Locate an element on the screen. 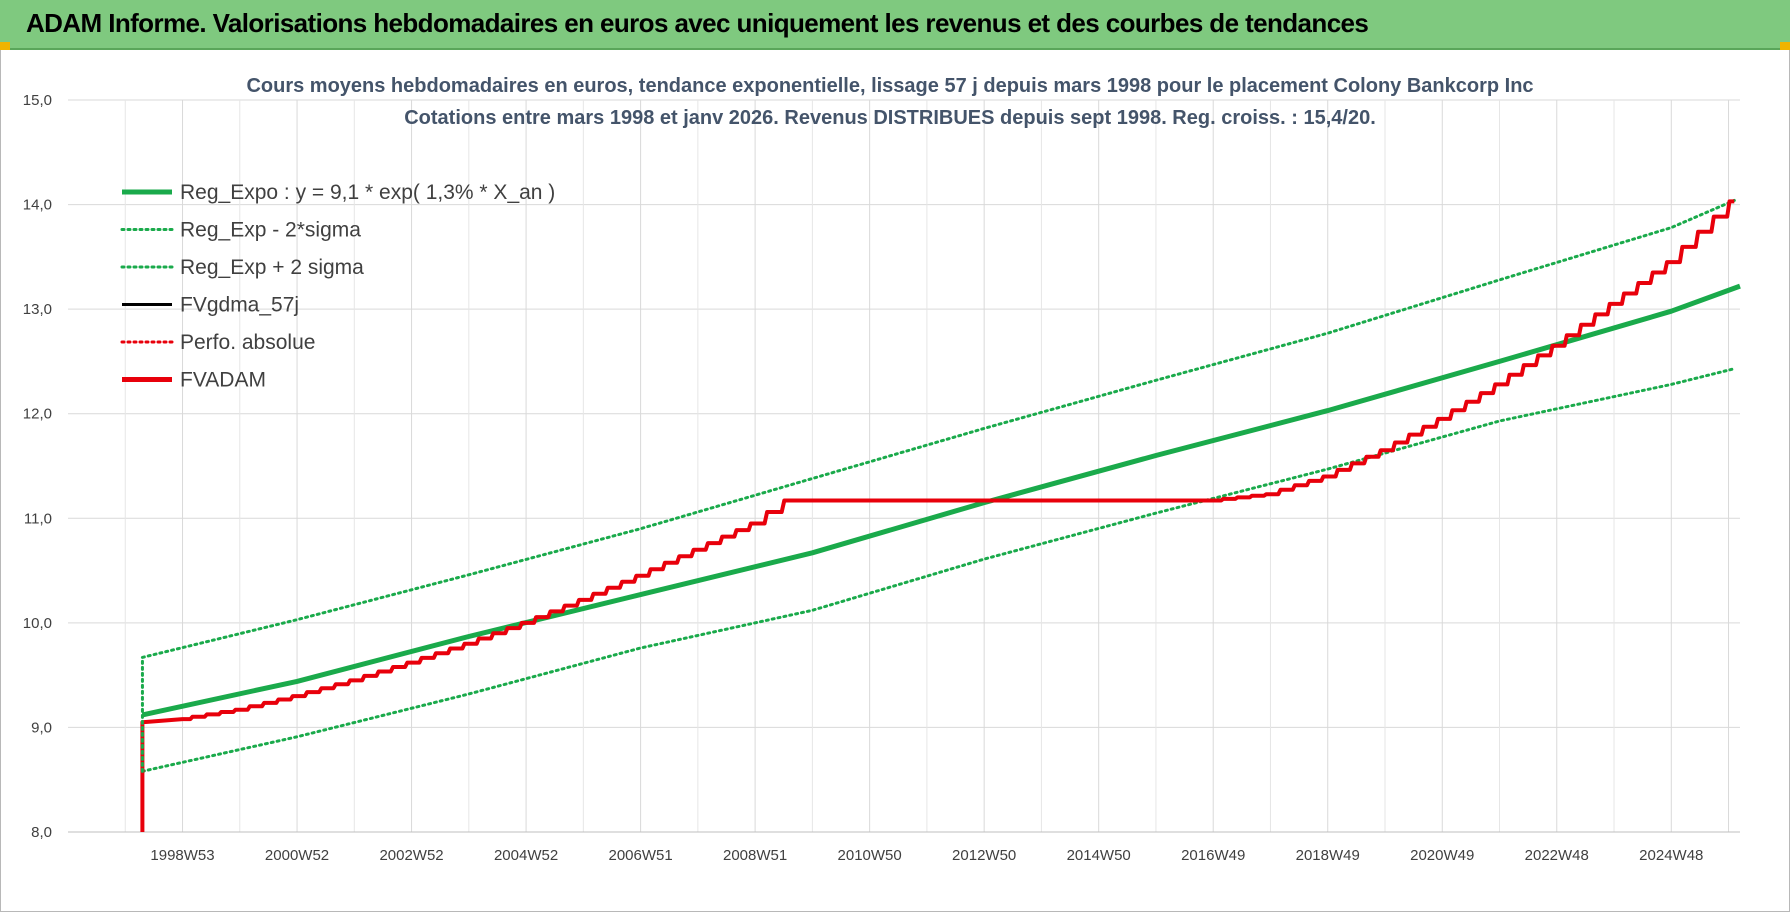  legend-label: FVADAM is located at coordinates (223, 380).